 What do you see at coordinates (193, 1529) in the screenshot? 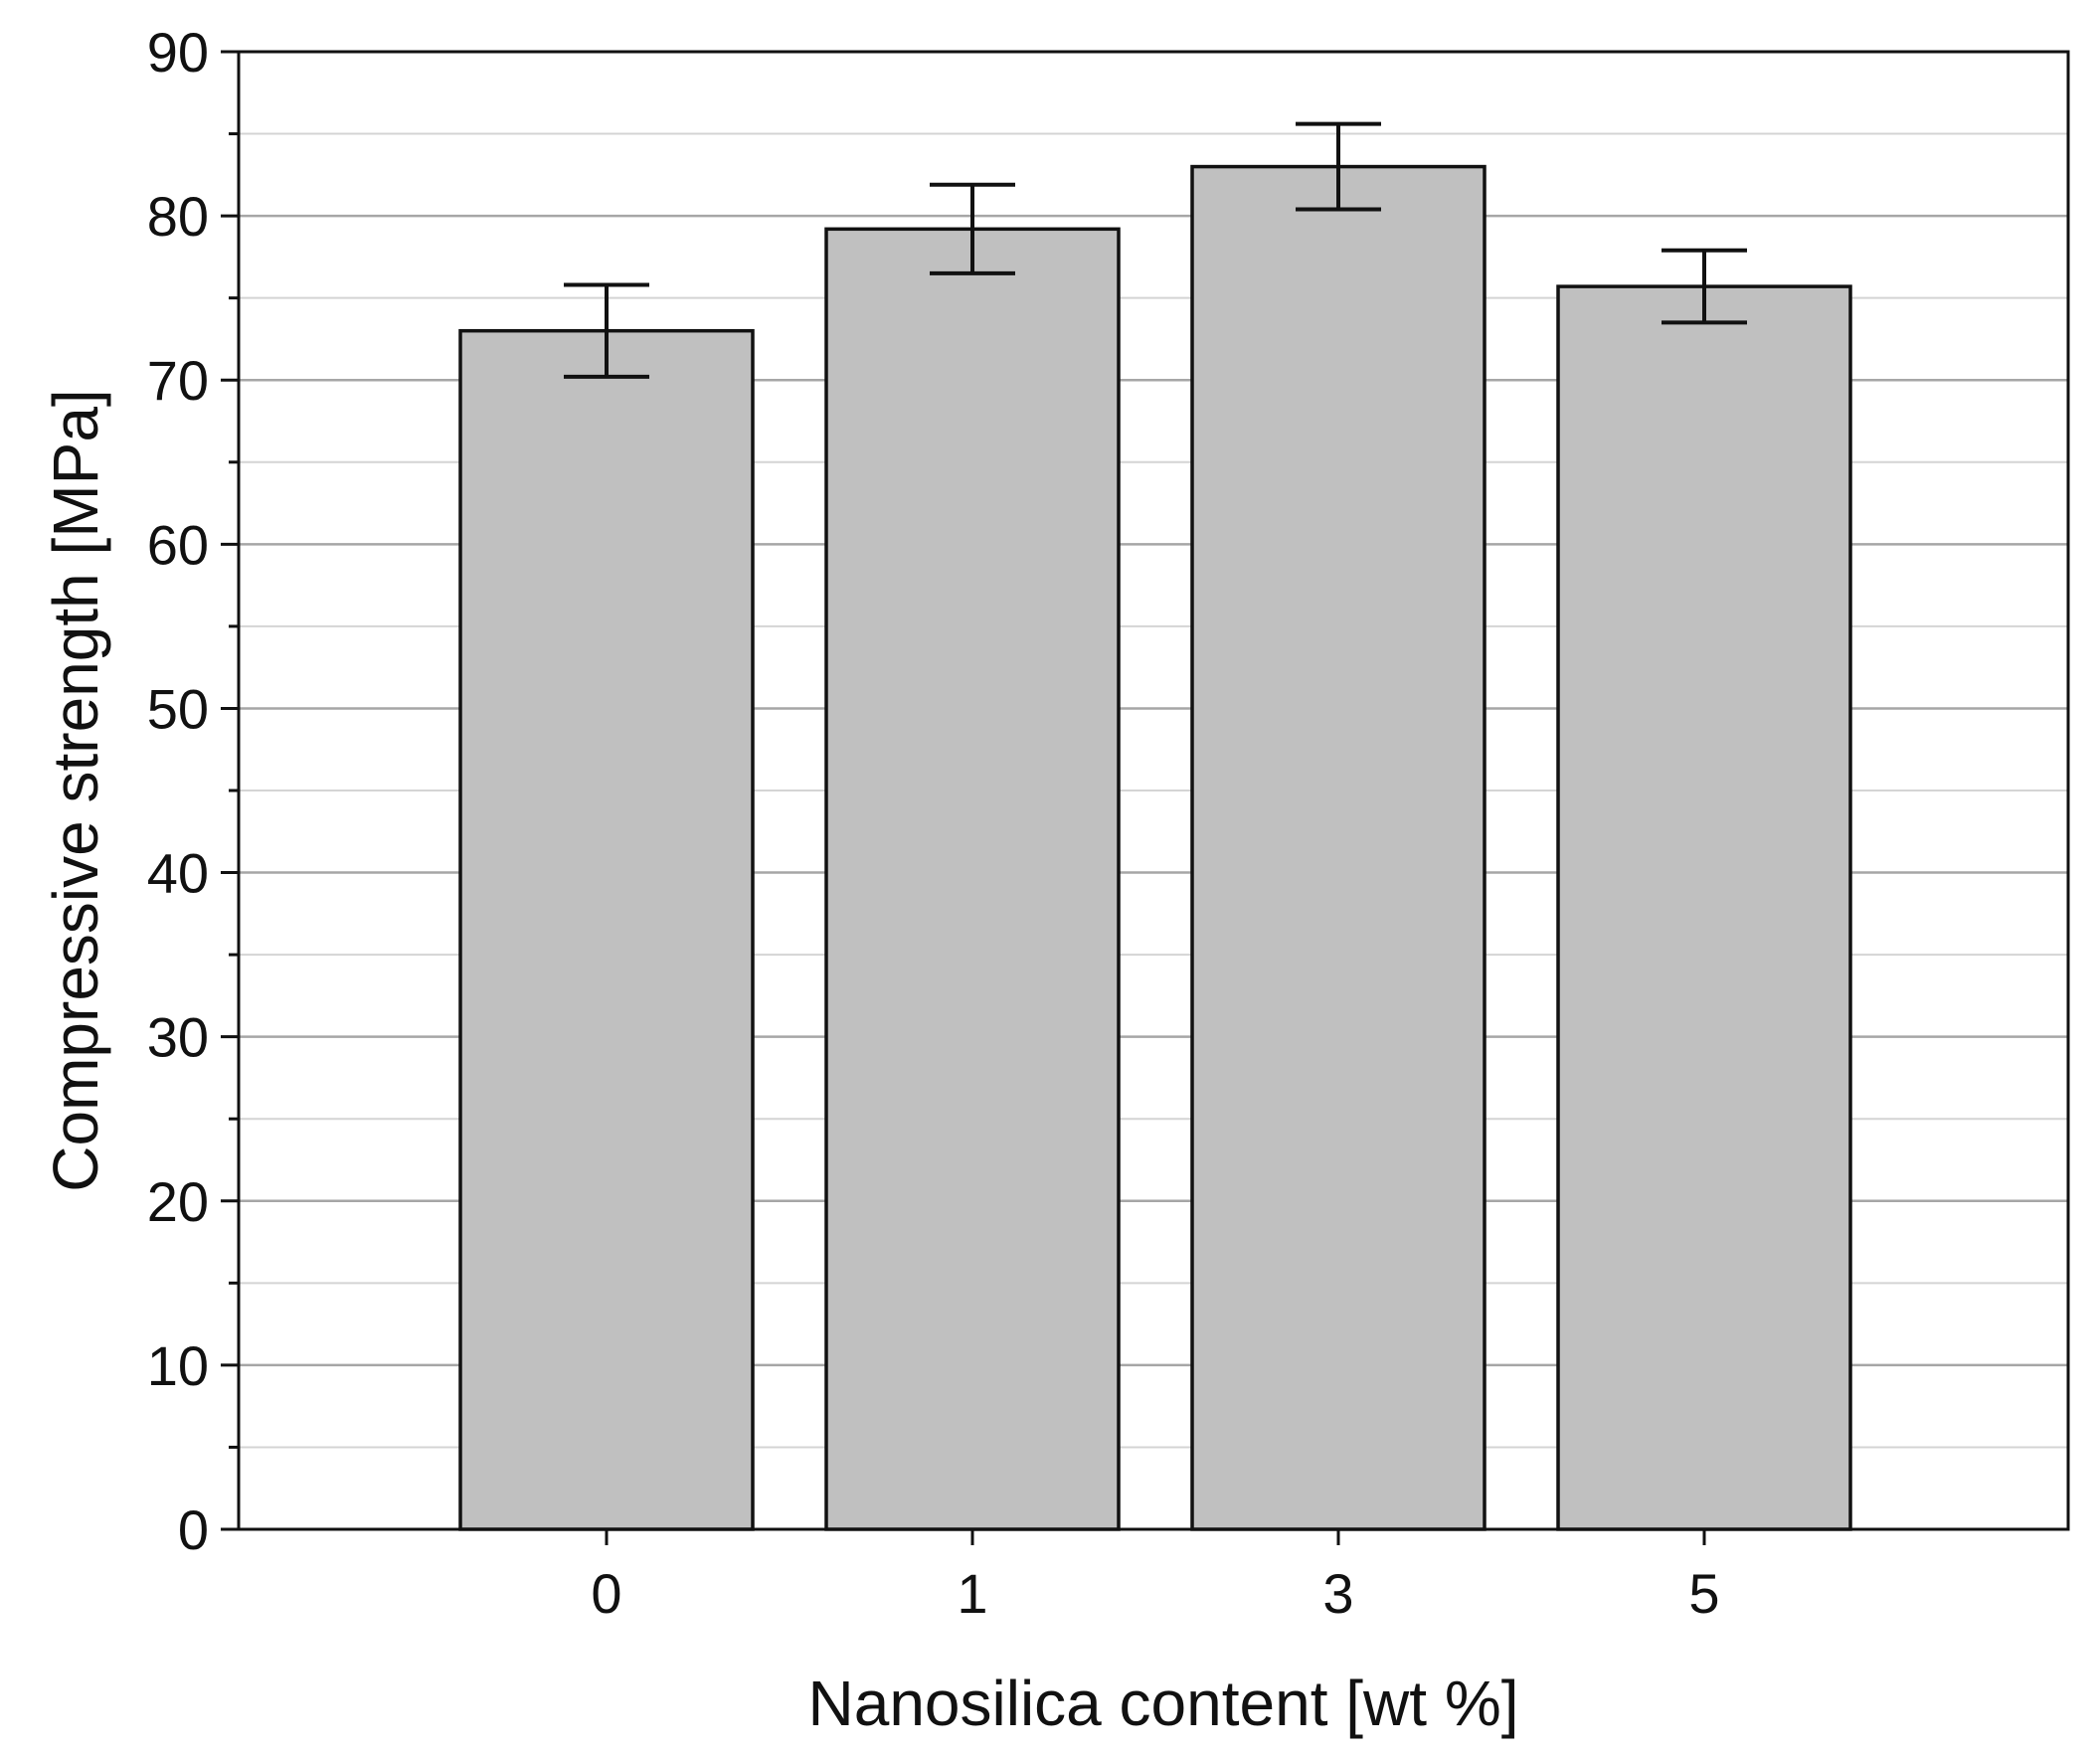
I see `y-tick-label: 0` at bounding box center [193, 1529].